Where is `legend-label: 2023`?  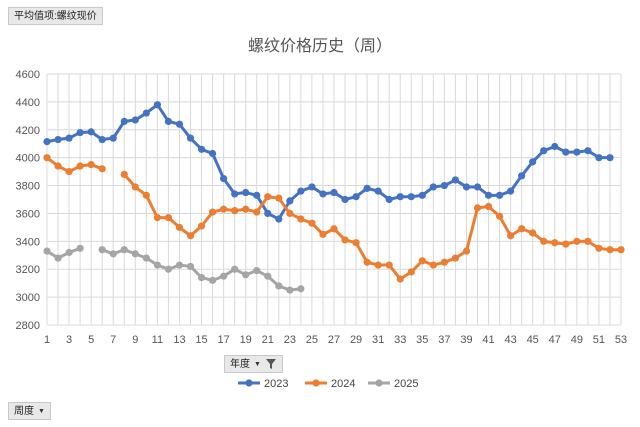 legend-label: 2023 is located at coordinates (276, 384).